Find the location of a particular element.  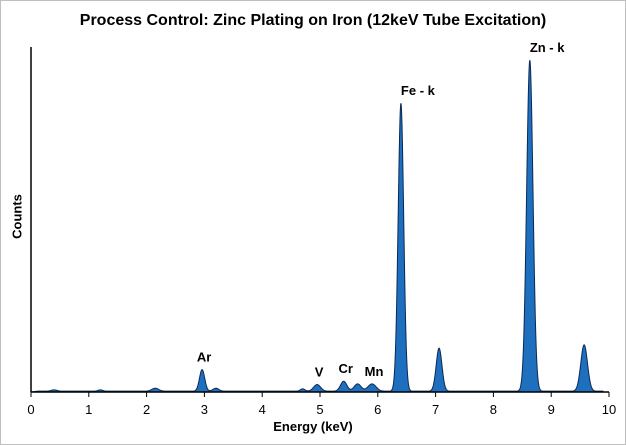

peak-label-7: Cr is located at coordinates (345, 368).